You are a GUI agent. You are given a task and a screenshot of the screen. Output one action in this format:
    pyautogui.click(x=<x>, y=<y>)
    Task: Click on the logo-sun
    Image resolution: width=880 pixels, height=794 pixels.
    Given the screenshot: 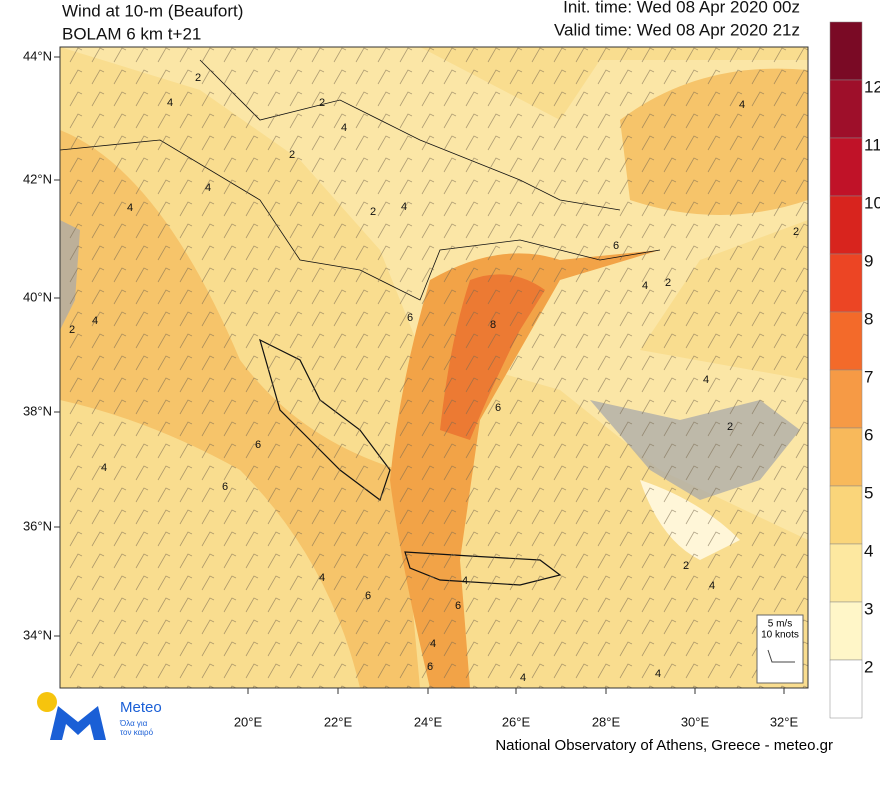 What is the action you would take?
    pyautogui.click(x=47, y=702)
    